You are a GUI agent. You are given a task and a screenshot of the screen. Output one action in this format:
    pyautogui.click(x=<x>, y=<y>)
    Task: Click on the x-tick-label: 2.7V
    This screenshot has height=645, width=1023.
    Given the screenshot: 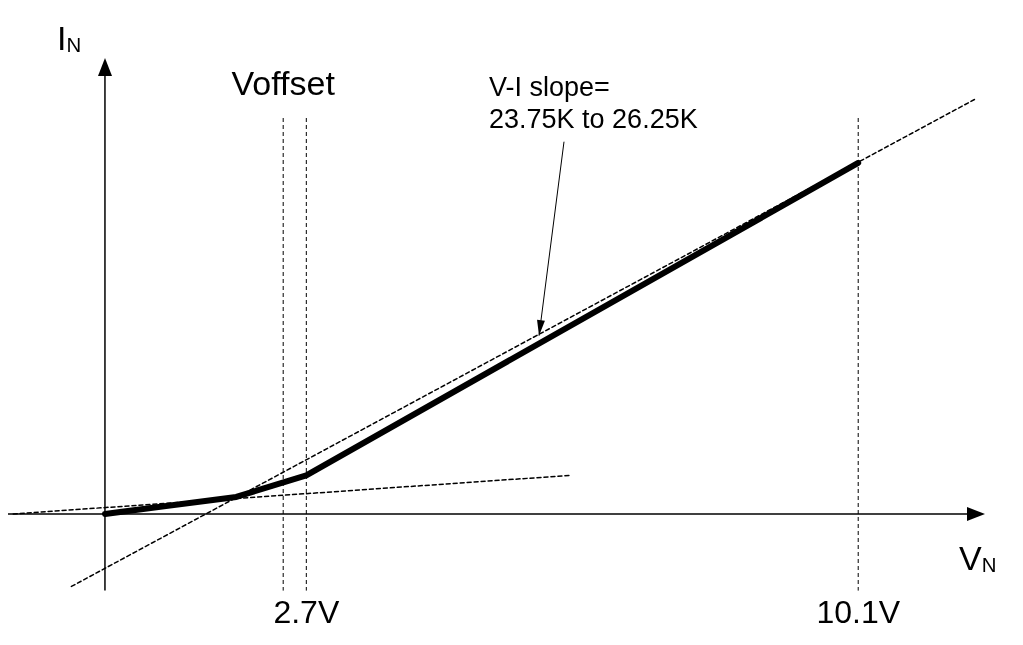 What is the action you would take?
    pyautogui.click(x=306, y=611)
    